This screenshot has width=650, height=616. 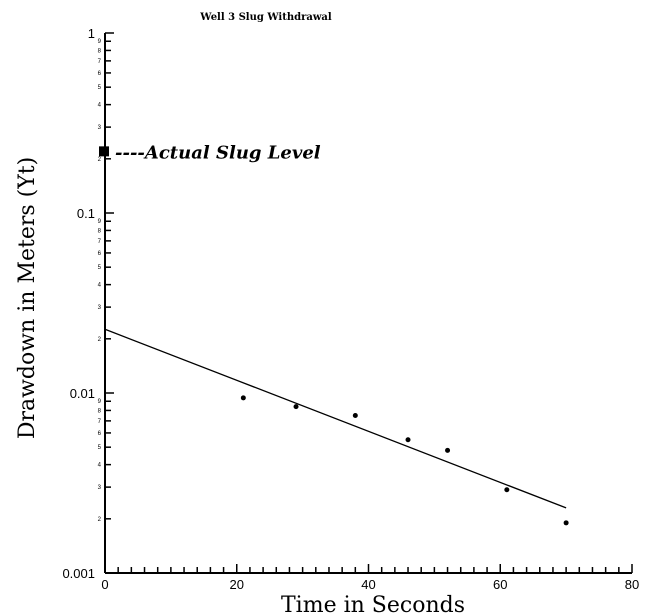 I want to click on actual-slug-level-marker, so click(x=104, y=151).